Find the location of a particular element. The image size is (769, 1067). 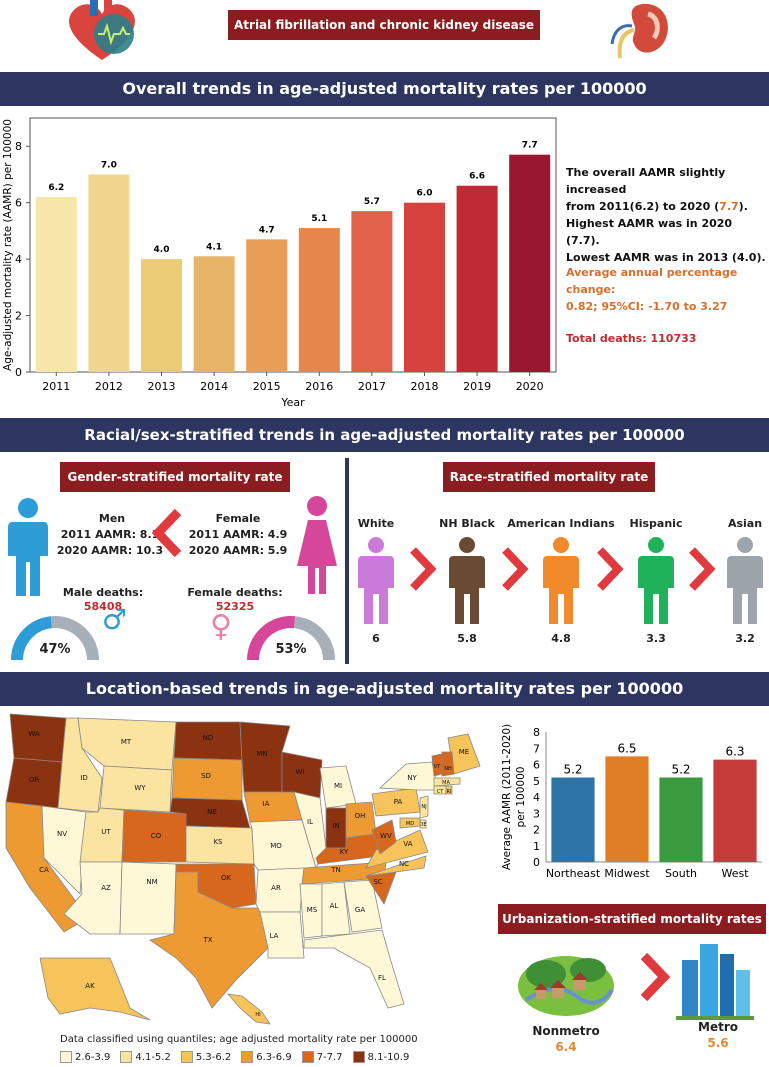

state-label-NC: NC is located at coordinates (404, 864).